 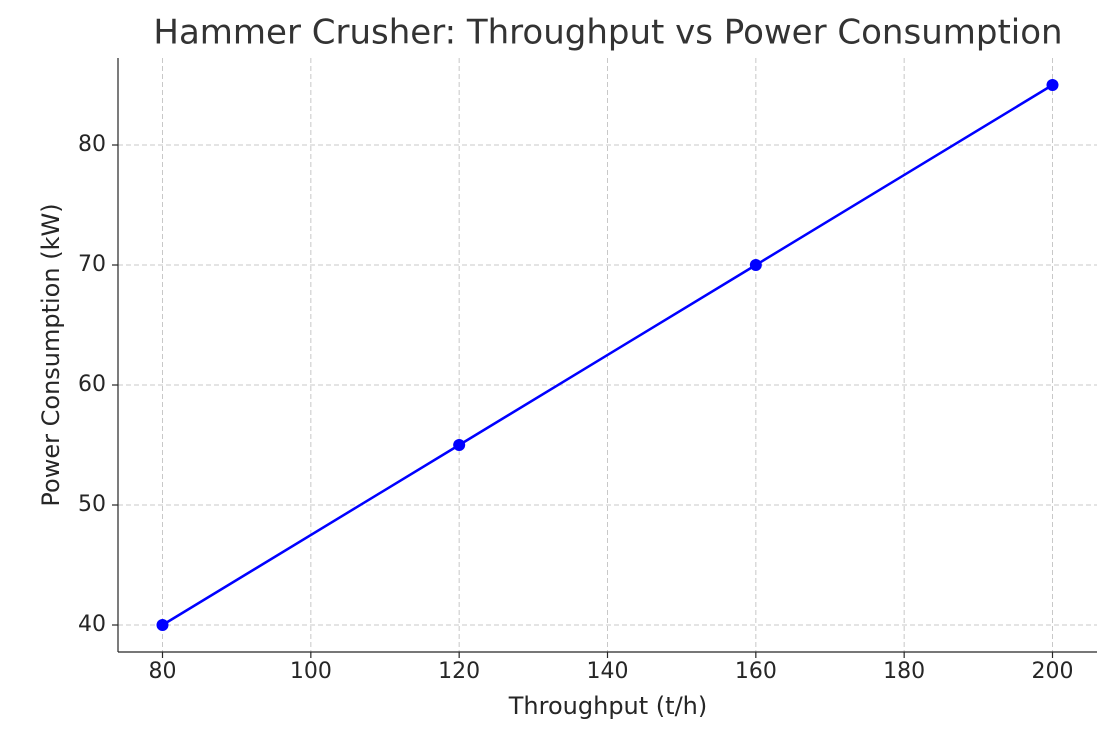 I want to click on y-tick-label: 40, so click(x=92, y=624).